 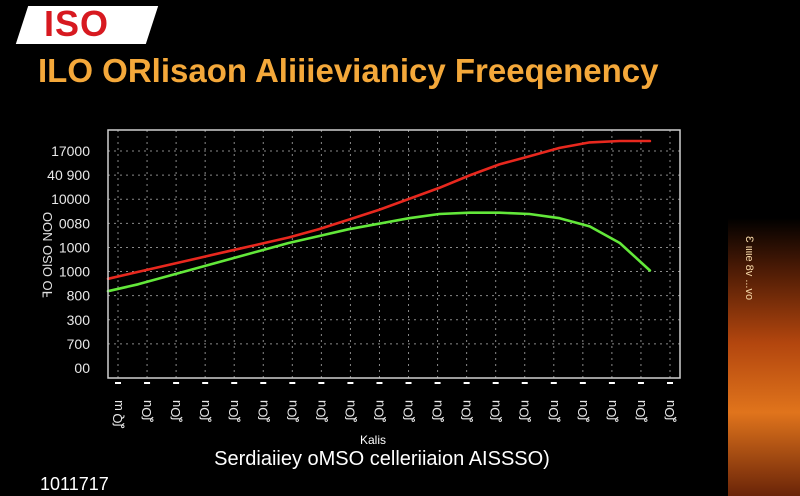 I want to click on y-axis-title: ꟻO OlSO NOO, so click(x=47, y=255).